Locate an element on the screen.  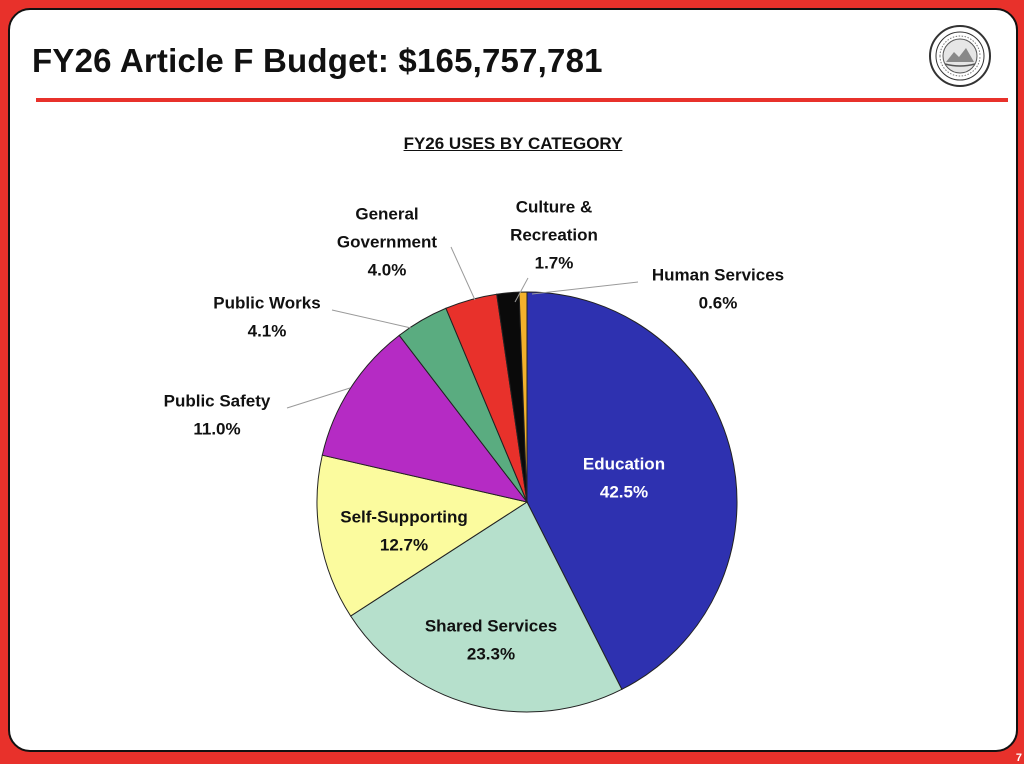
page-title: FY26 Article F Budget: $165,757,781 is located at coordinates (317, 60).